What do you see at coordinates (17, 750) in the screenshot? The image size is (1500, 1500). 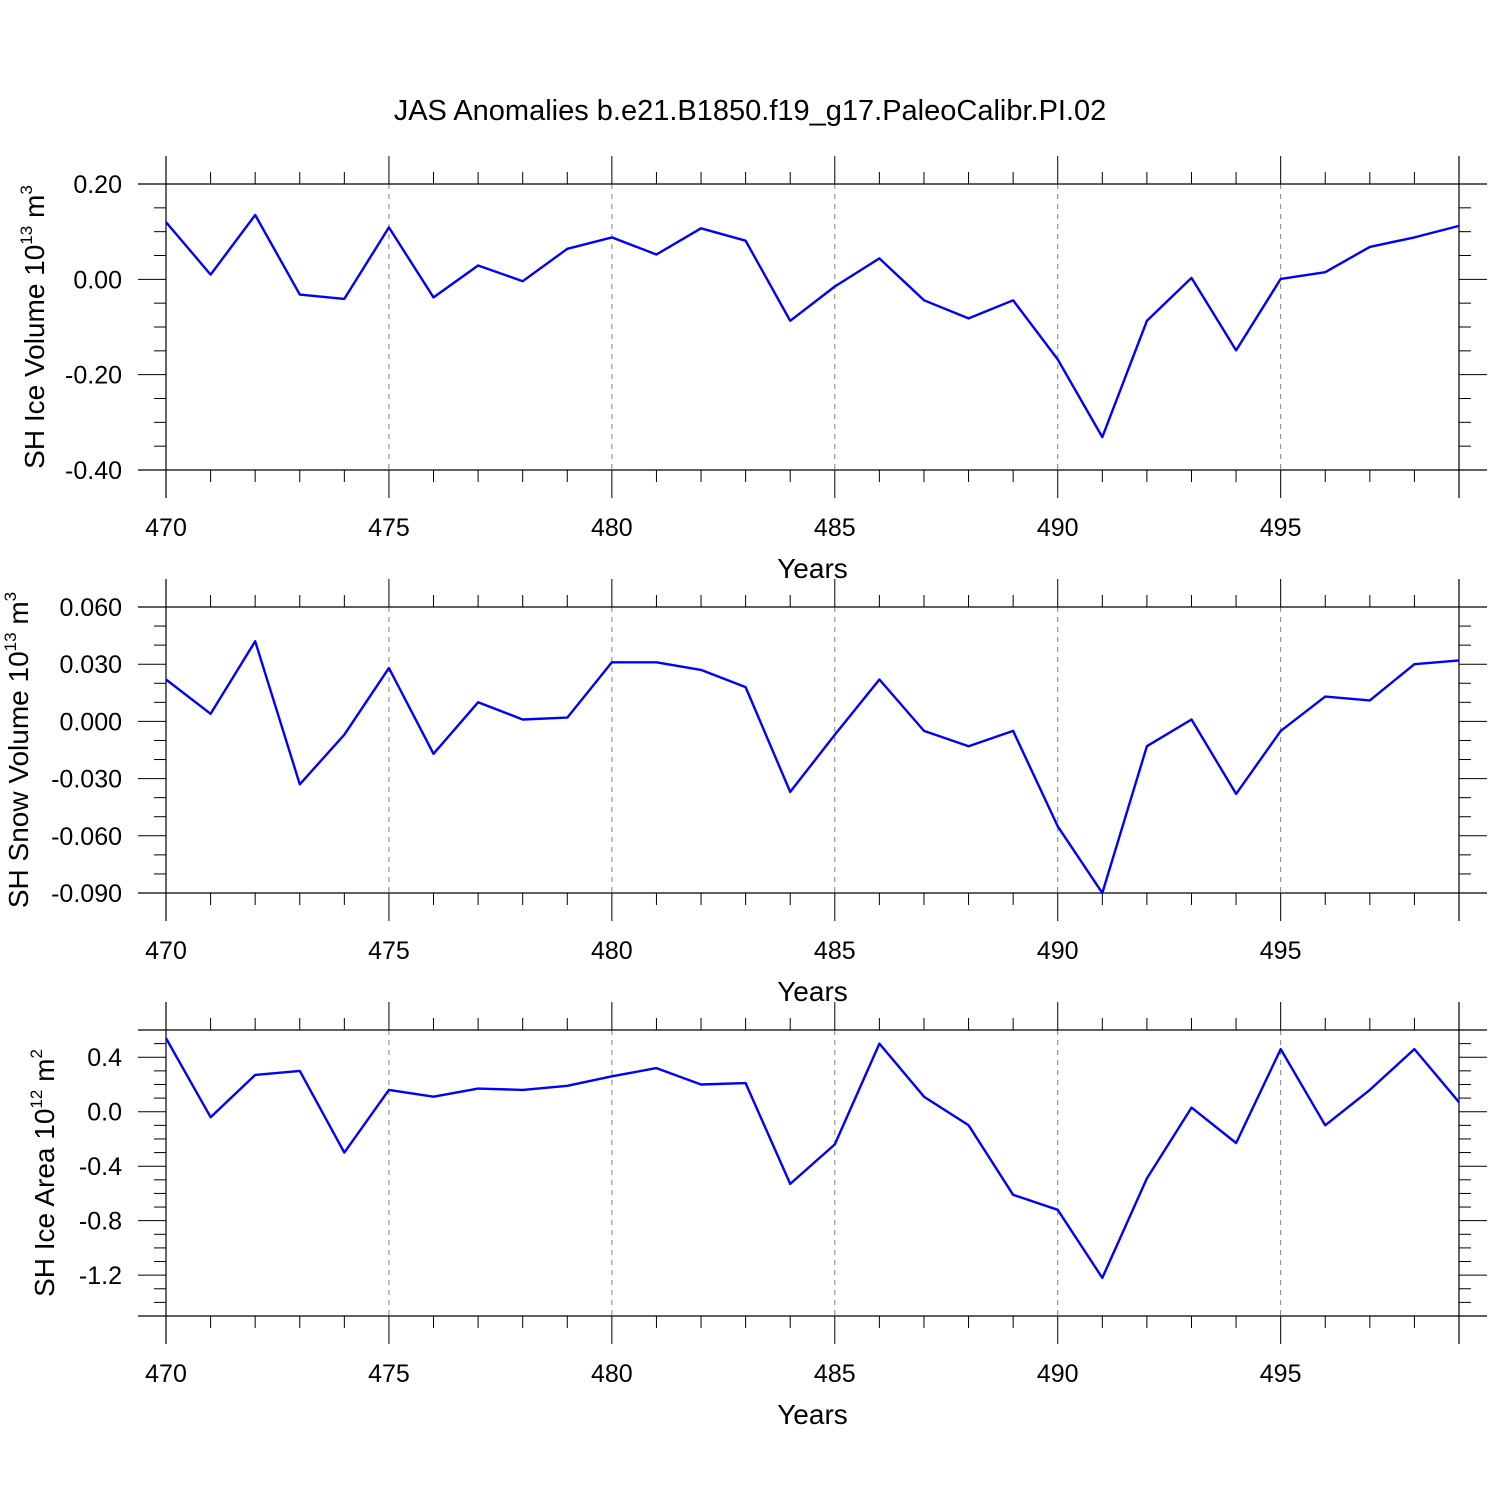 I see `y-axis-title: SH Snow Volume 1013 m3` at bounding box center [17, 750].